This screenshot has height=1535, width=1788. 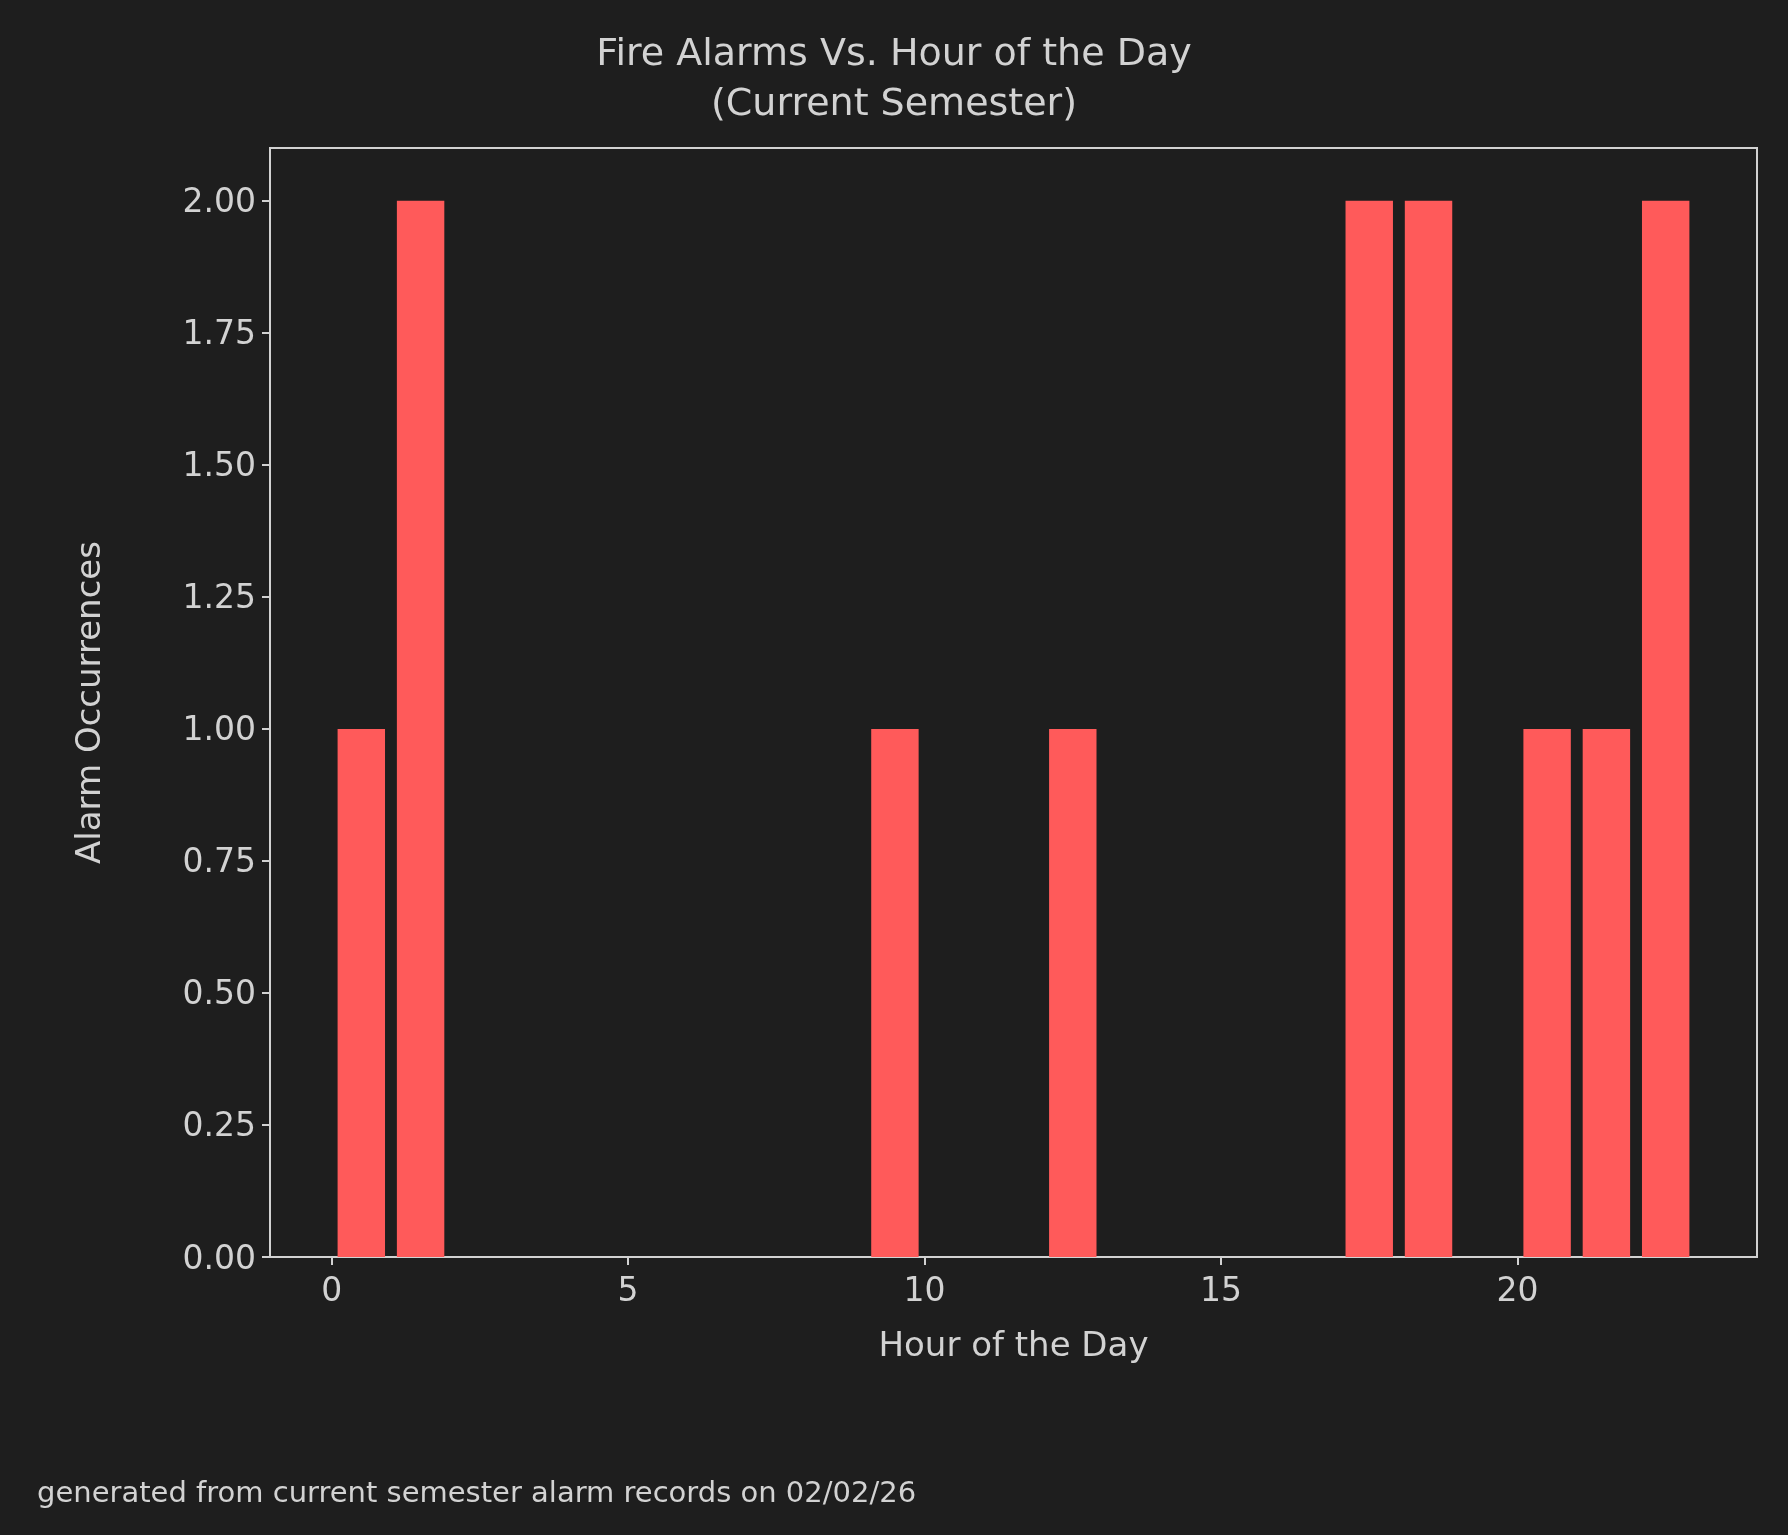 I want to click on y-tick-label: 0.00, so click(x=219, y=1257).